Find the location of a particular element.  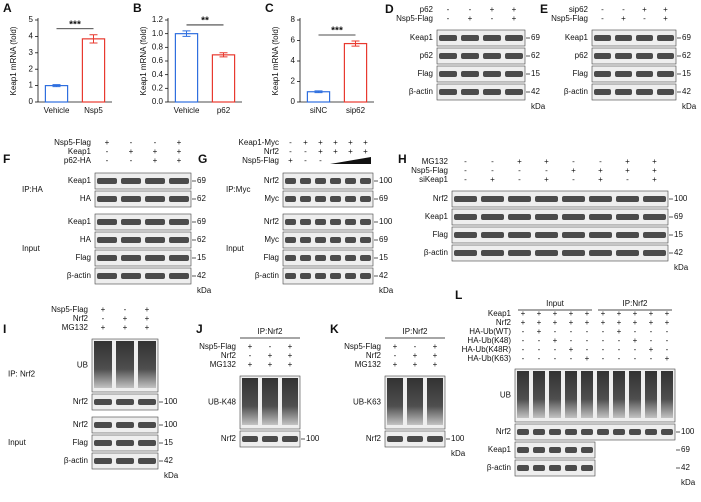

error-bar is located at coordinates (318, 92).